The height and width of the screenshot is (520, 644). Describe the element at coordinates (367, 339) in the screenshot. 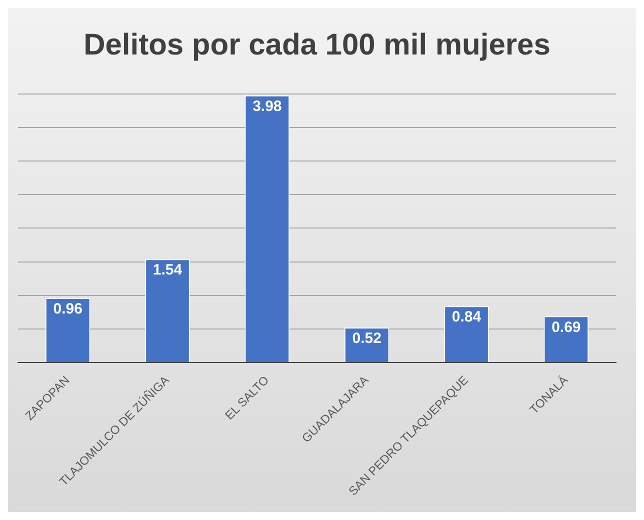

I see `data-label: 0.52` at that location.